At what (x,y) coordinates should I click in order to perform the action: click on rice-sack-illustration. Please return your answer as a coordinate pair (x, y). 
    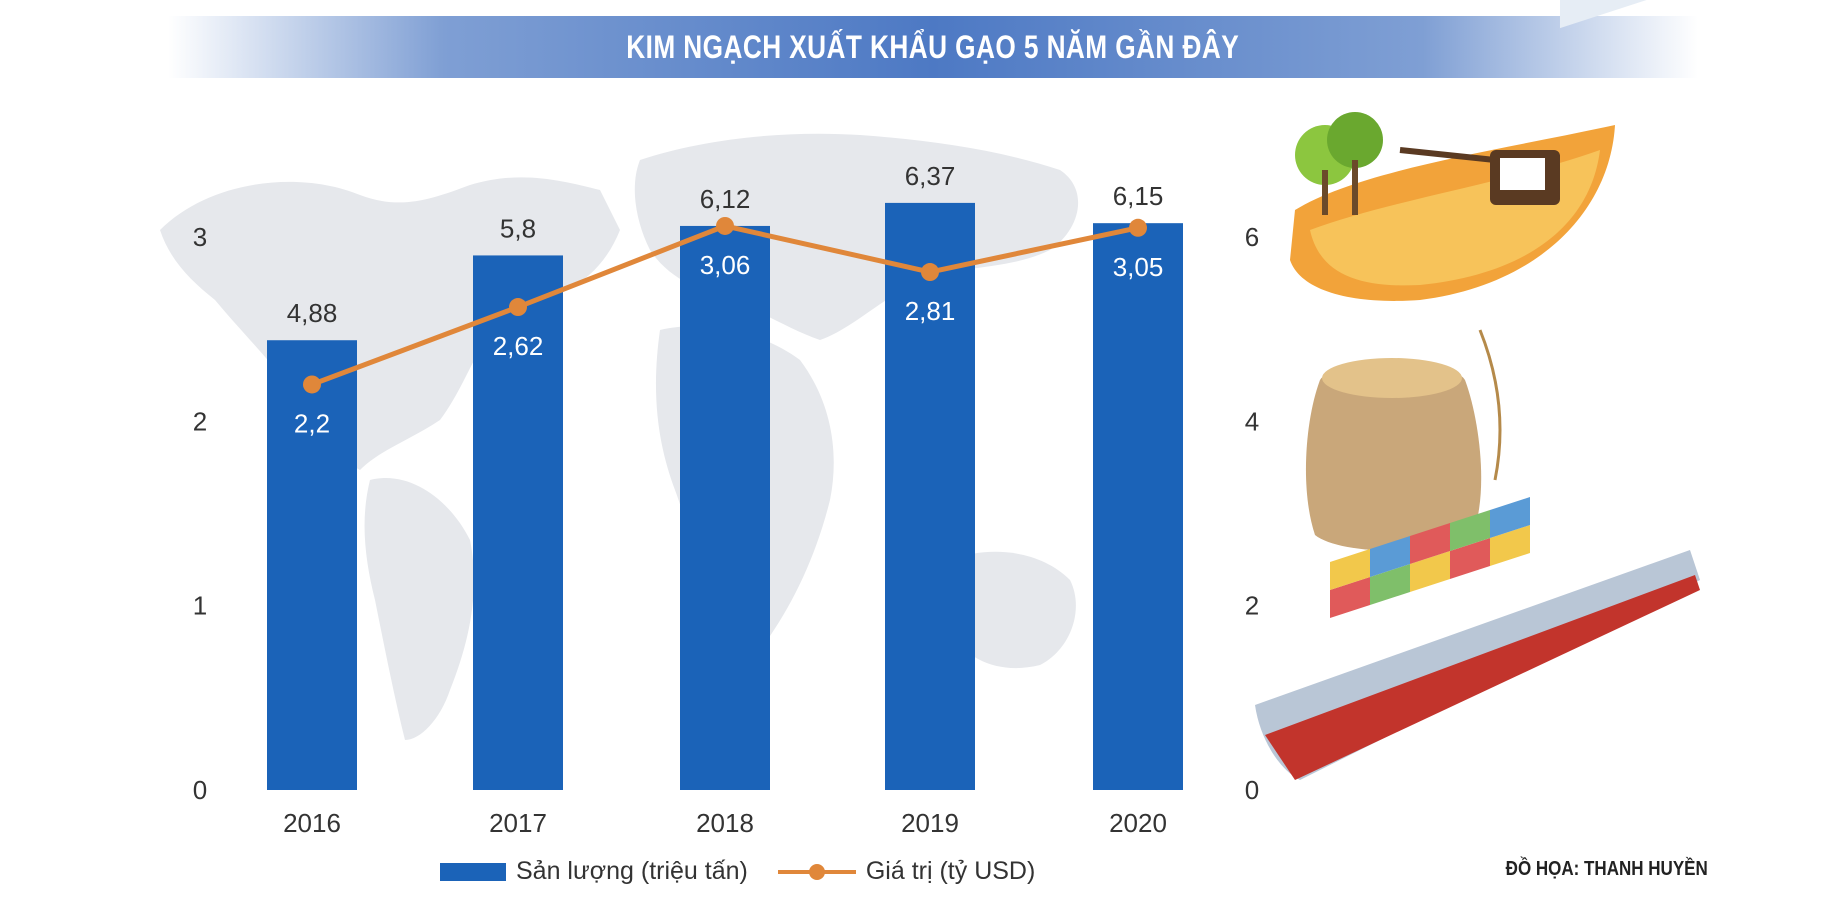
    Looking at the image, I should click on (1403, 440).